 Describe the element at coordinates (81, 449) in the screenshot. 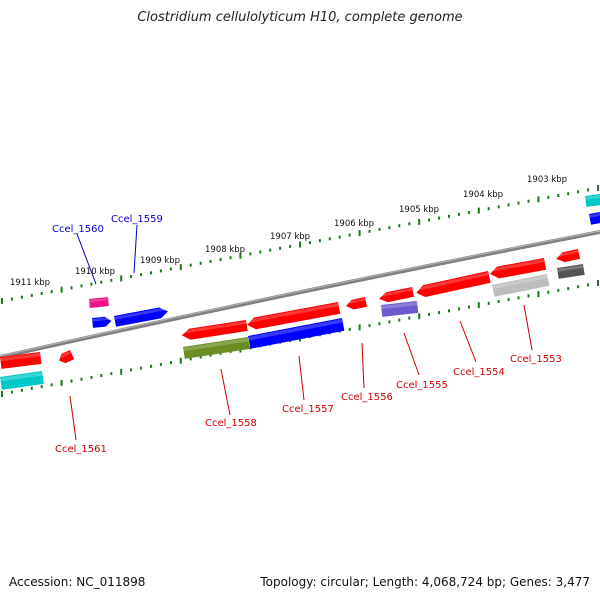

I see `gene-label-ccel-1561: Ccel_1561` at that location.